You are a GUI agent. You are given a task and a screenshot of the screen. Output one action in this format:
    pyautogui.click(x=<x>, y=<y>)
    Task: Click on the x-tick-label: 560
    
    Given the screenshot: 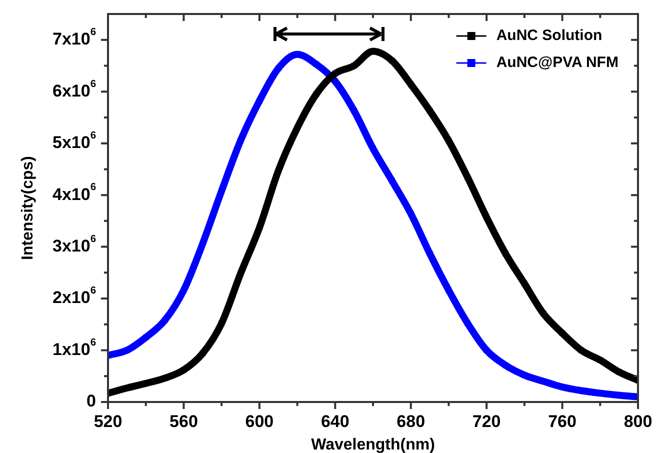 What is the action you would take?
    pyautogui.click(x=184, y=422)
    